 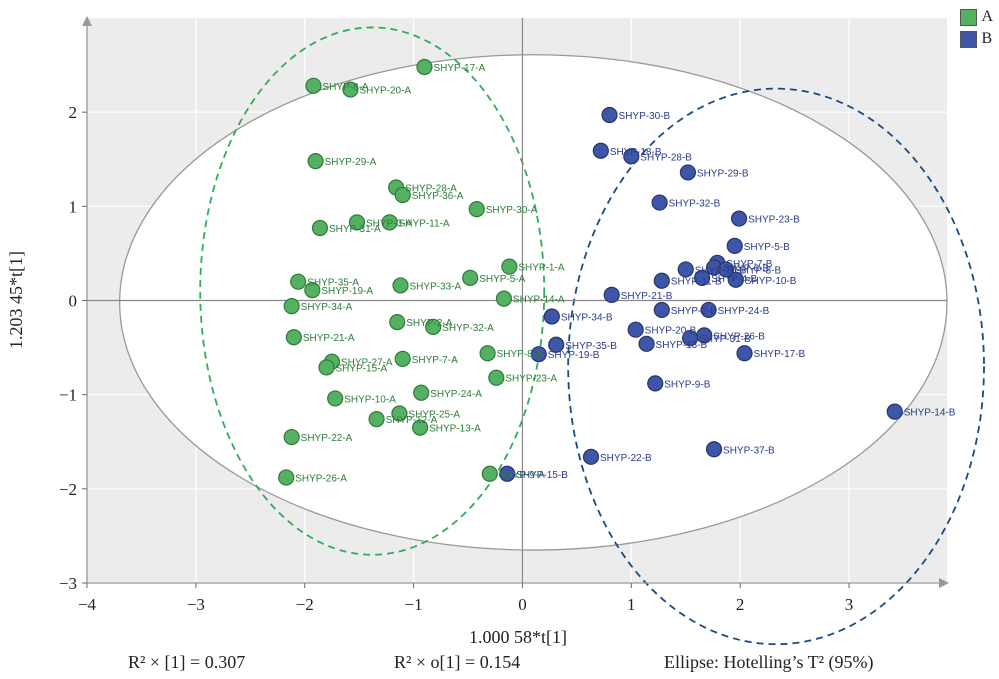 I want to click on point-label: SHYP-11-A, so click(x=424, y=223).